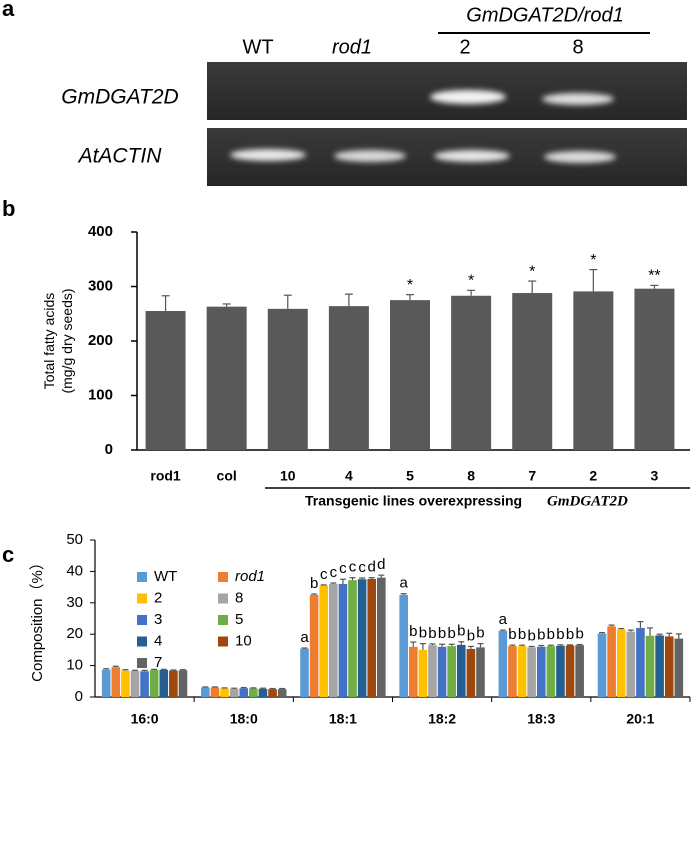 This screenshot has height=845, width=697. Describe the element at coordinates (349, 476) in the screenshot. I see `x-tick-label: 4` at that location.